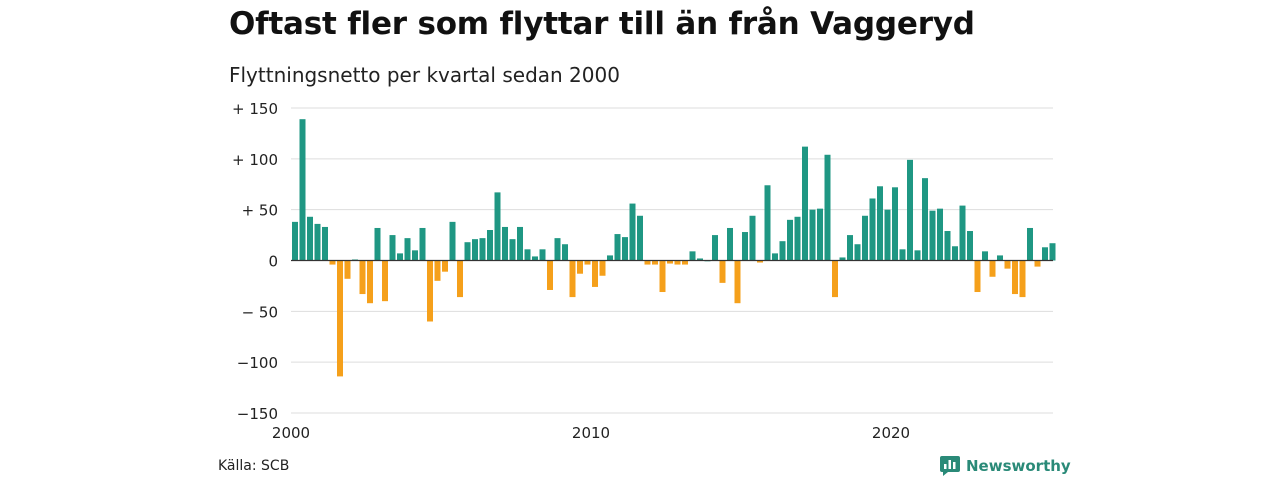 The height and width of the screenshot is (480, 1280). Describe the element at coordinates (255, 160) in the screenshot. I see `y-tick-label: + 100` at that location.